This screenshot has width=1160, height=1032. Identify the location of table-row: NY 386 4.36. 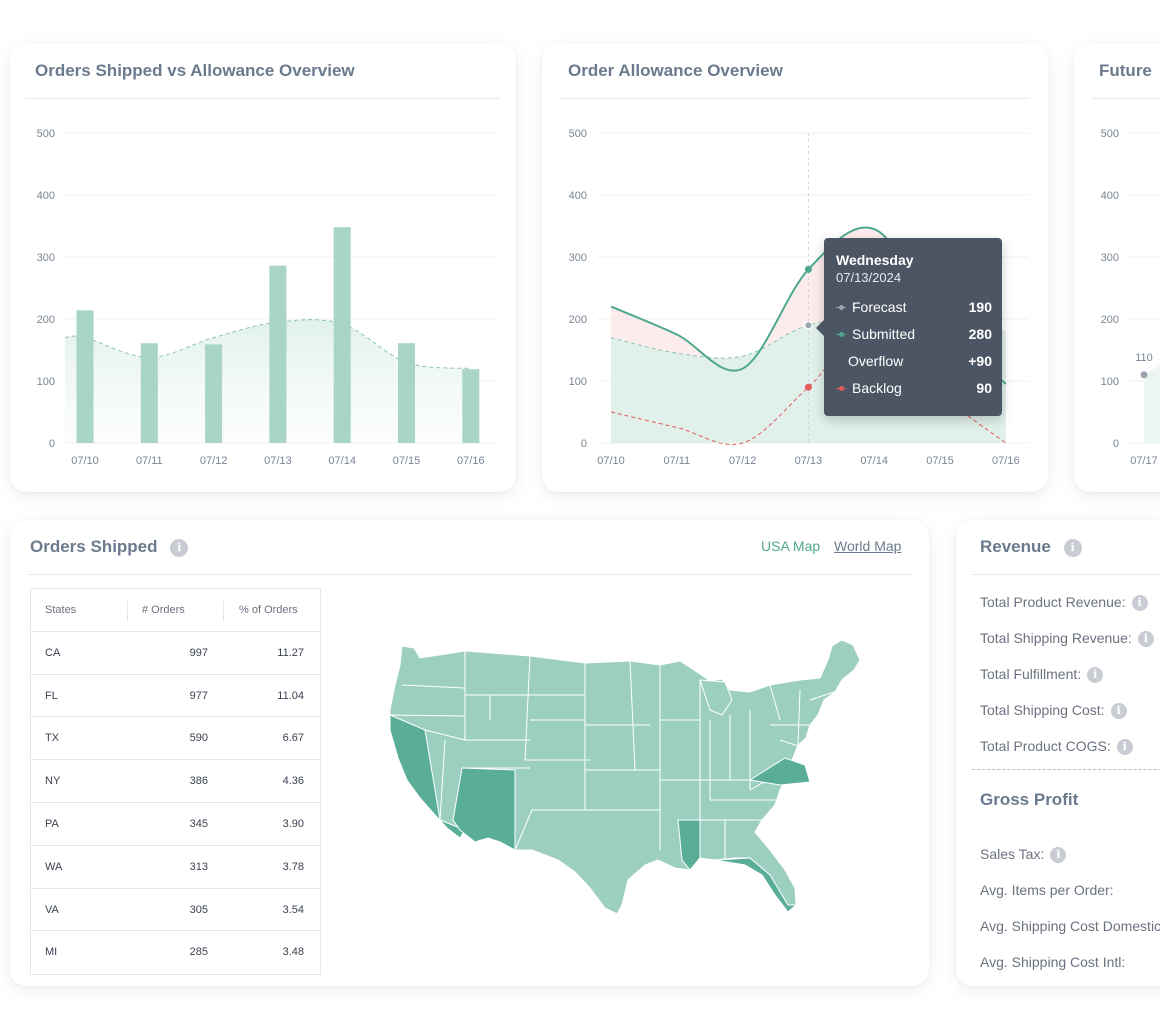
(175, 781).